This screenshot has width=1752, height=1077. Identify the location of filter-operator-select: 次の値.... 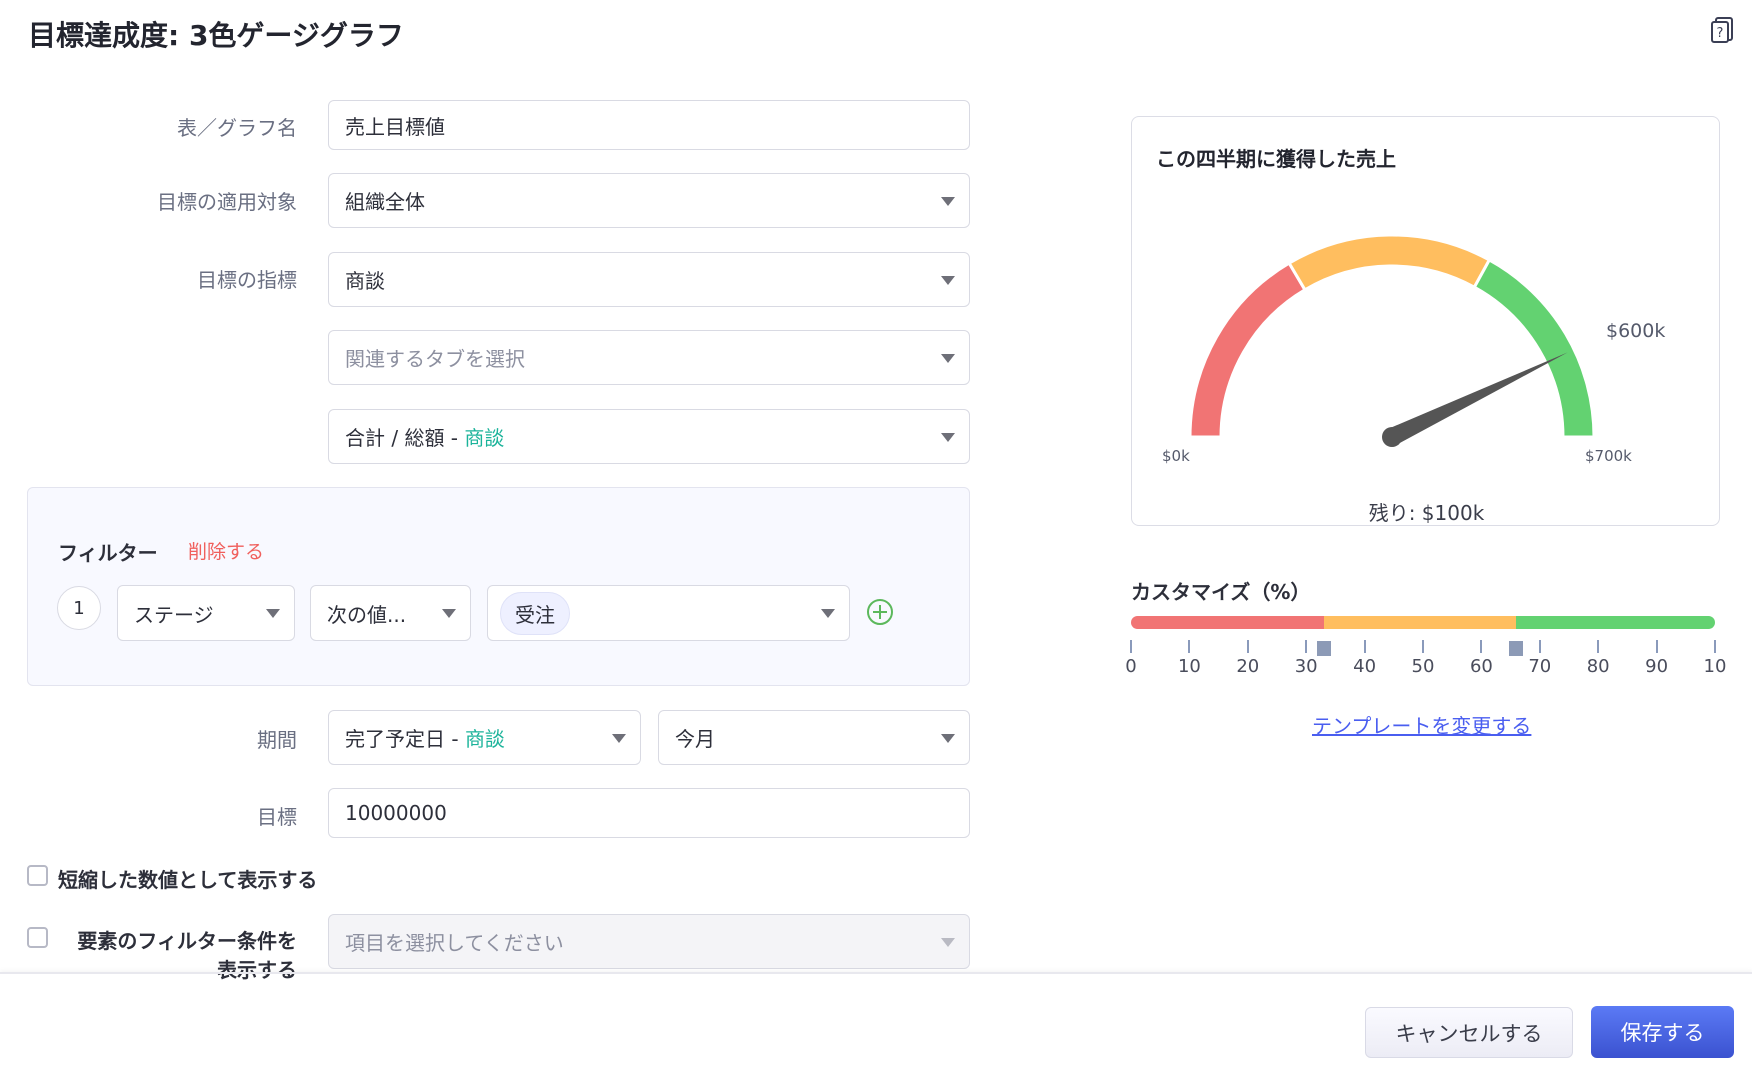
(390, 613).